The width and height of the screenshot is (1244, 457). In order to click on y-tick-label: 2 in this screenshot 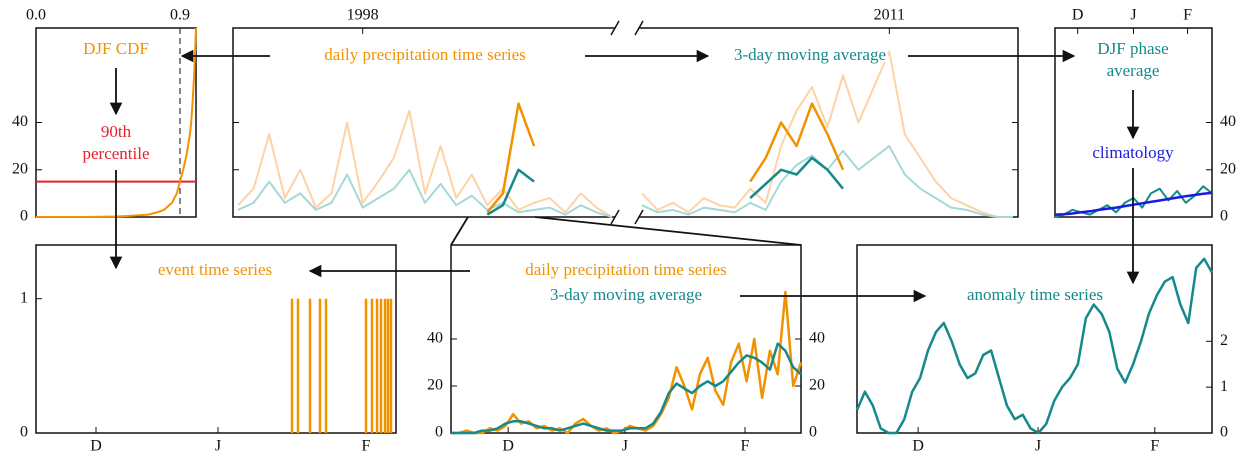, I will do `click(1224, 340)`.